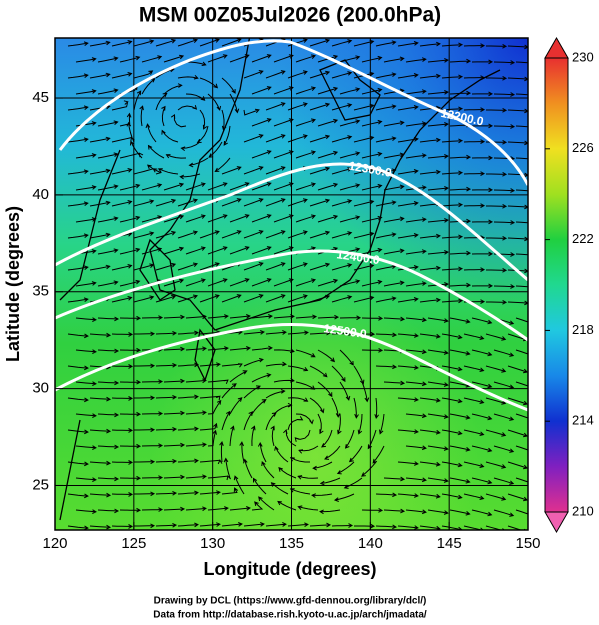 This screenshot has width=599, height=625. What do you see at coordinates (358, 257) in the screenshot?
I see `contour-label: 12400.0` at bounding box center [358, 257].